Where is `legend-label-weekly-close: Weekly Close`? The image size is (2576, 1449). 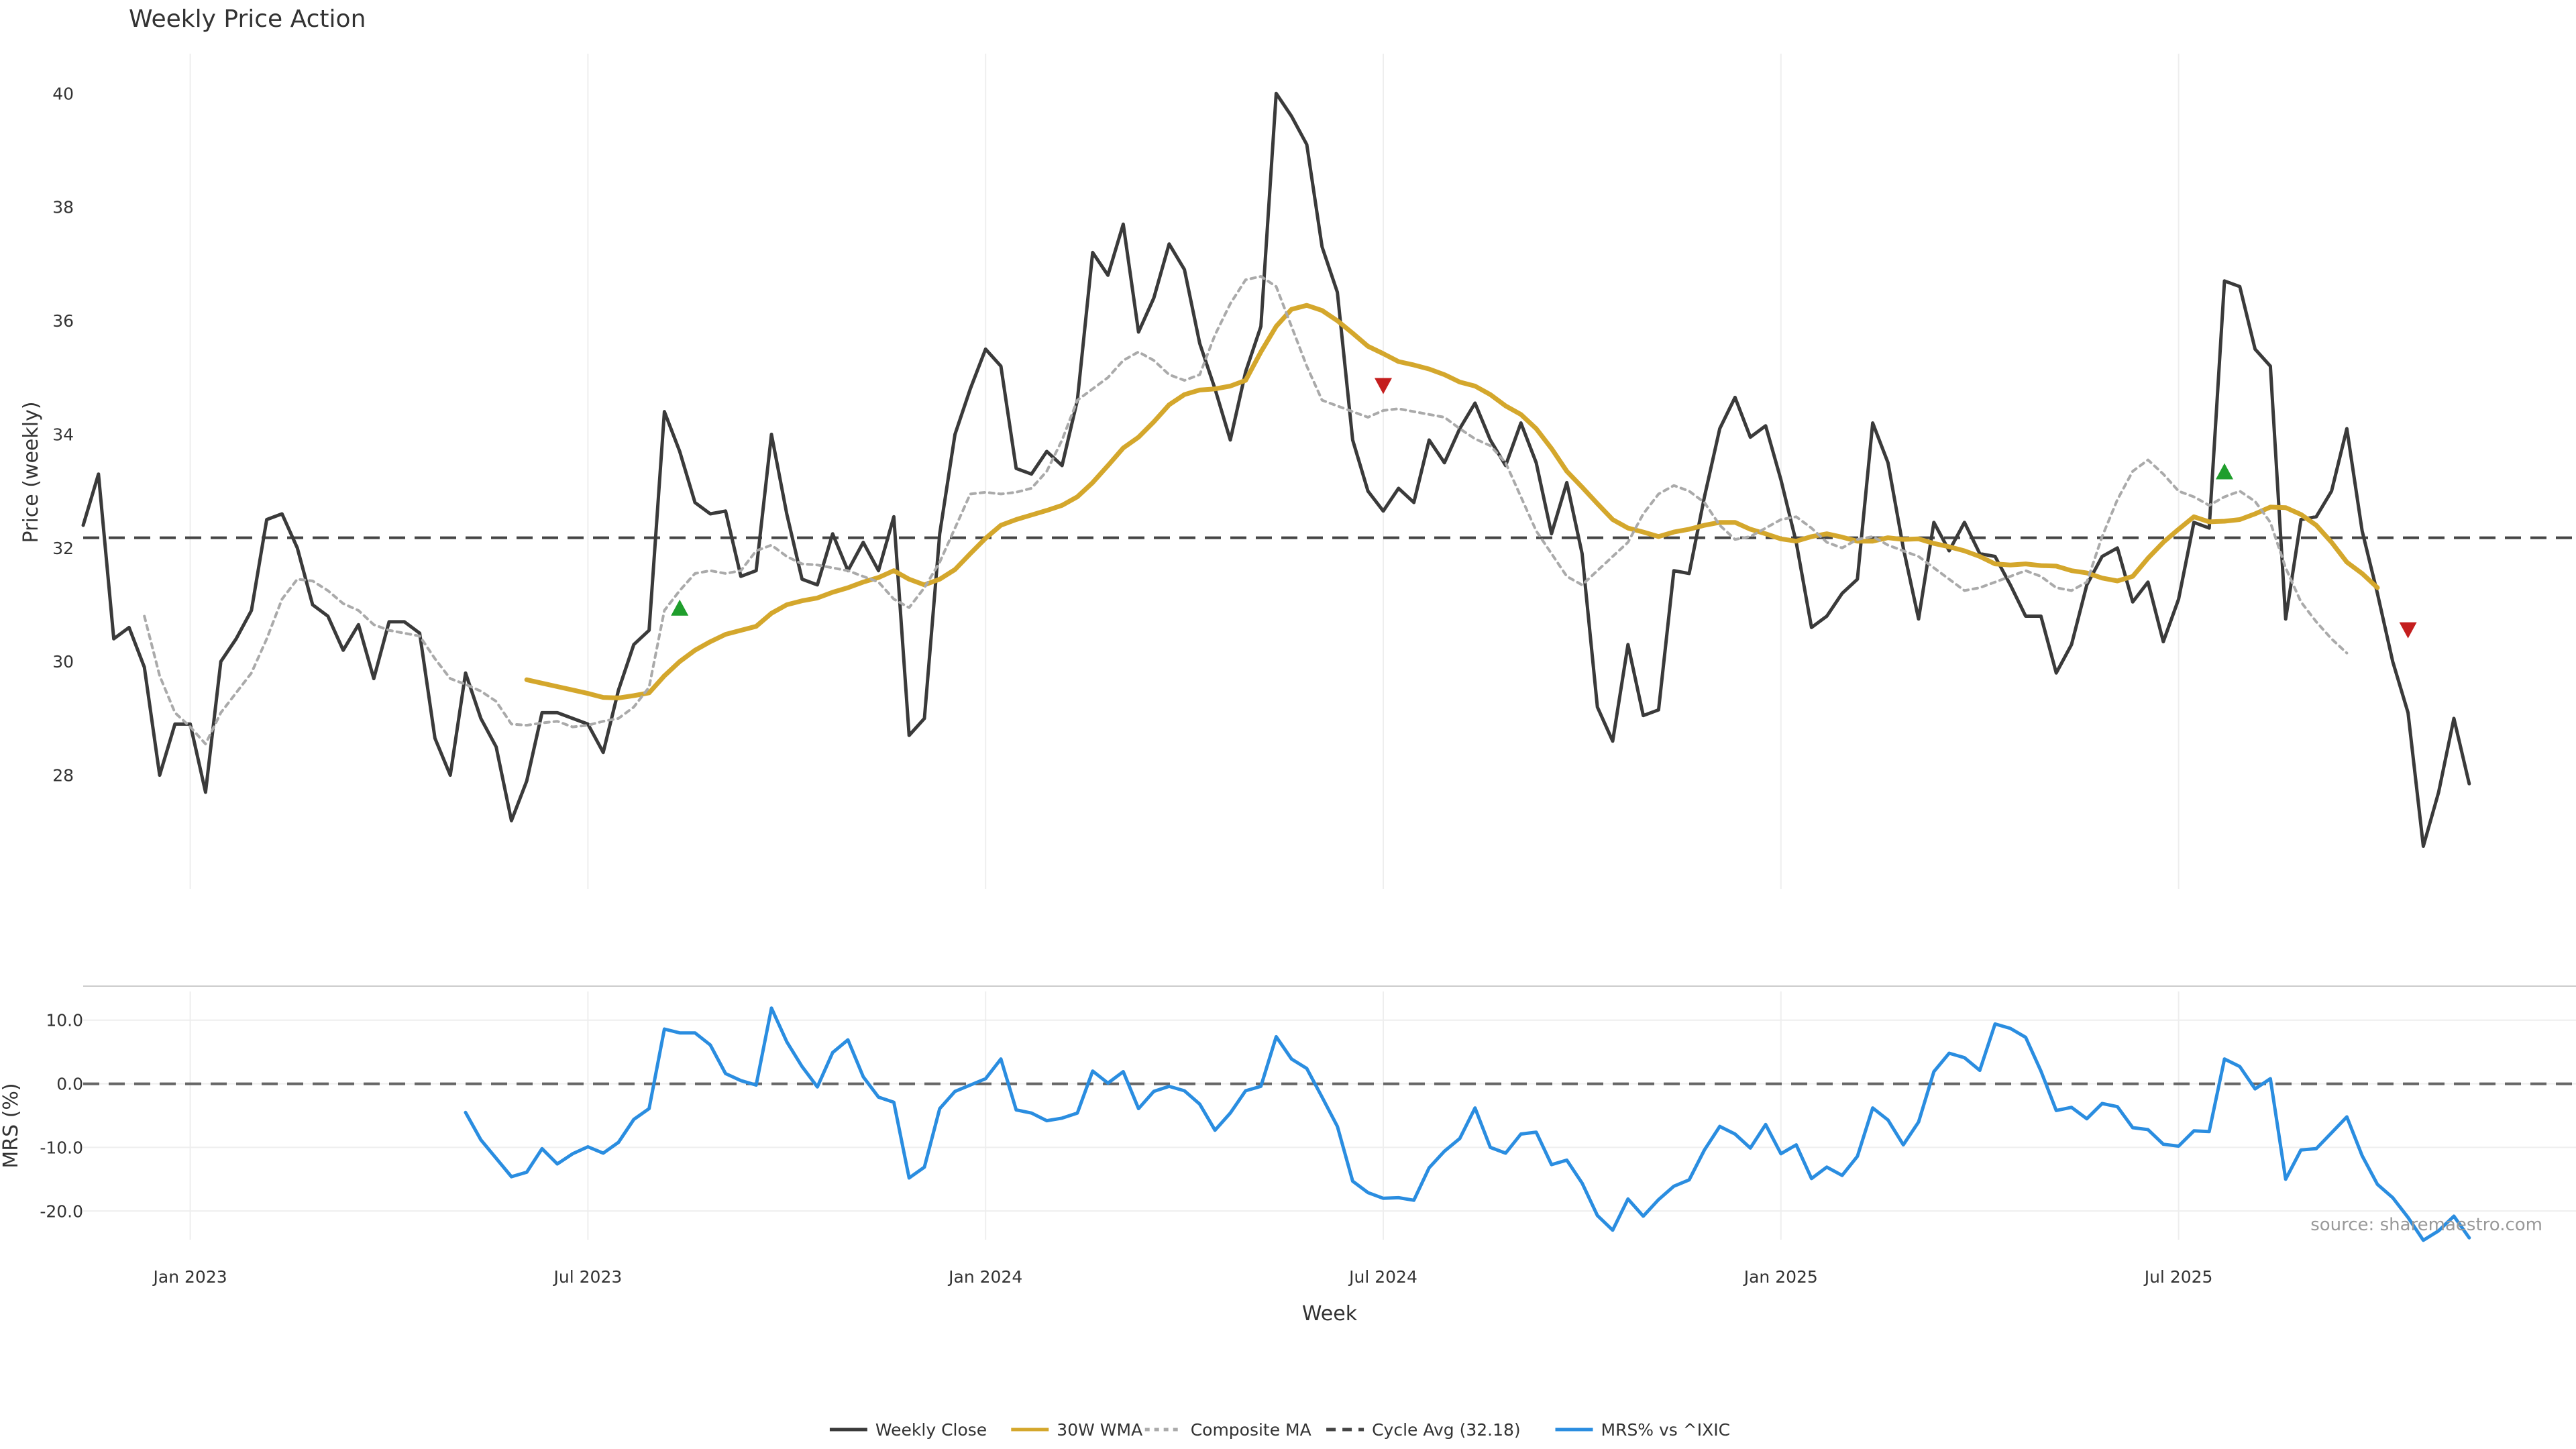 legend-label-weekly-close: Weekly Close is located at coordinates (931, 1430).